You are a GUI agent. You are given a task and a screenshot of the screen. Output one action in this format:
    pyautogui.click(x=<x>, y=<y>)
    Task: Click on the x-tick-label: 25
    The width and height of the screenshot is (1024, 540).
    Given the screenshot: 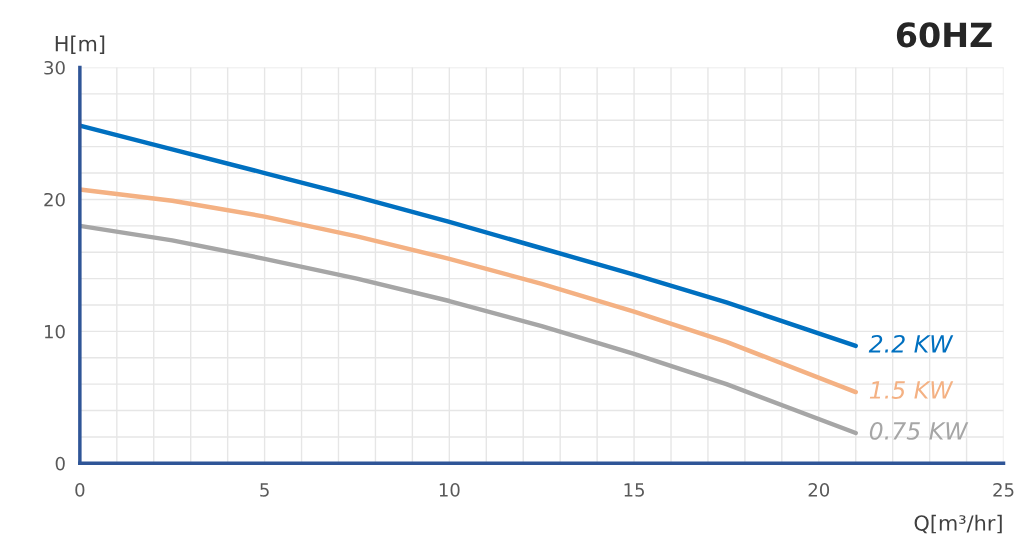 What is the action you would take?
    pyautogui.click(x=1003, y=490)
    